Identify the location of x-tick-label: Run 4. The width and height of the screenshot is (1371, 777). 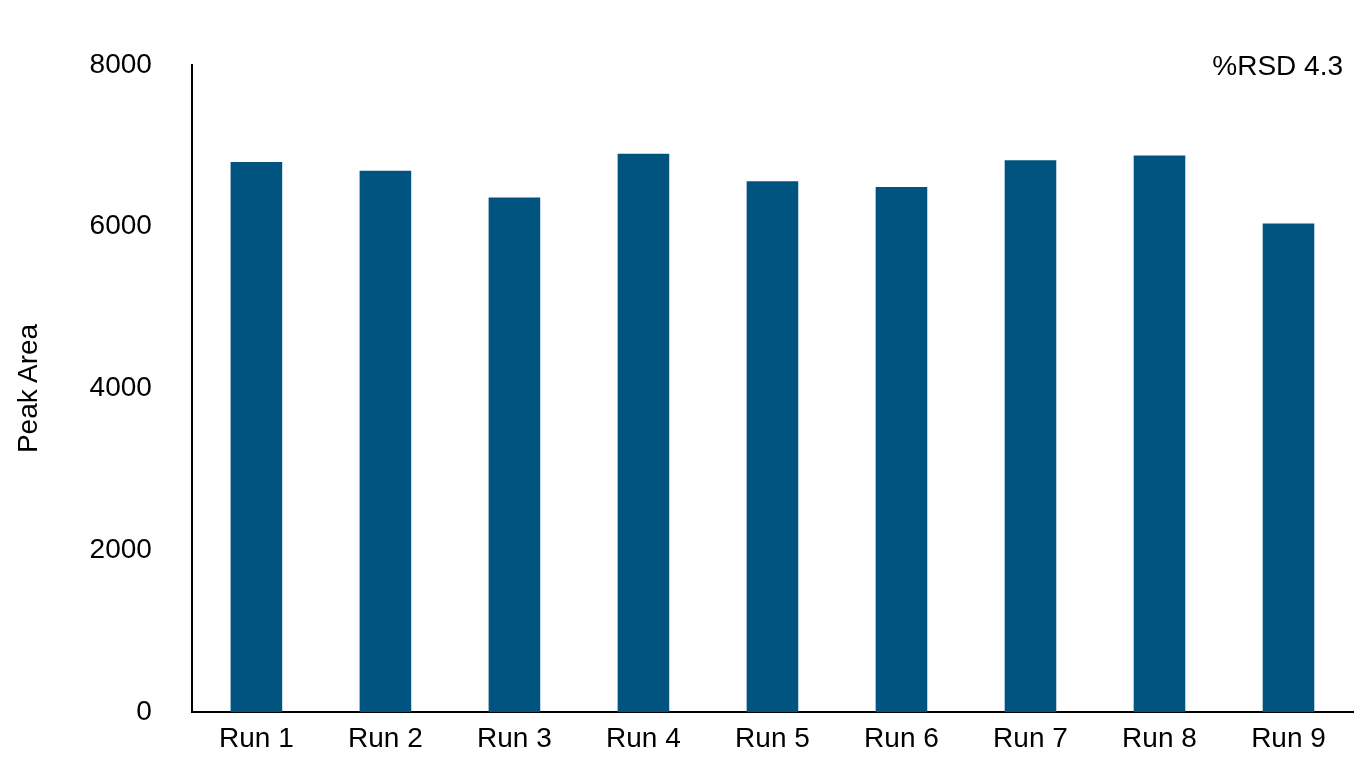
(643, 737).